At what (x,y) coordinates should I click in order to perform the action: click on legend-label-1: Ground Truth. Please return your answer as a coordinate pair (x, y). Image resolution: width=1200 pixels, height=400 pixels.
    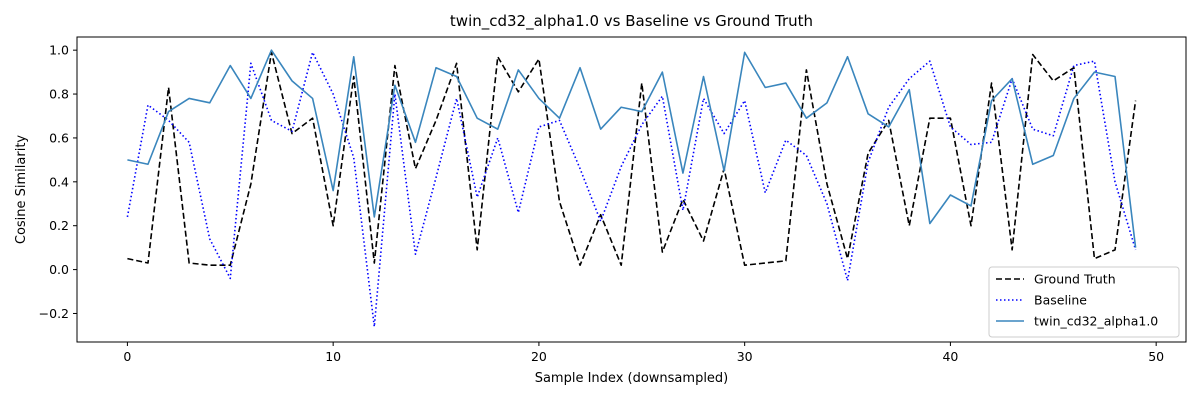
    Looking at the image, I should click on (1075, 279).